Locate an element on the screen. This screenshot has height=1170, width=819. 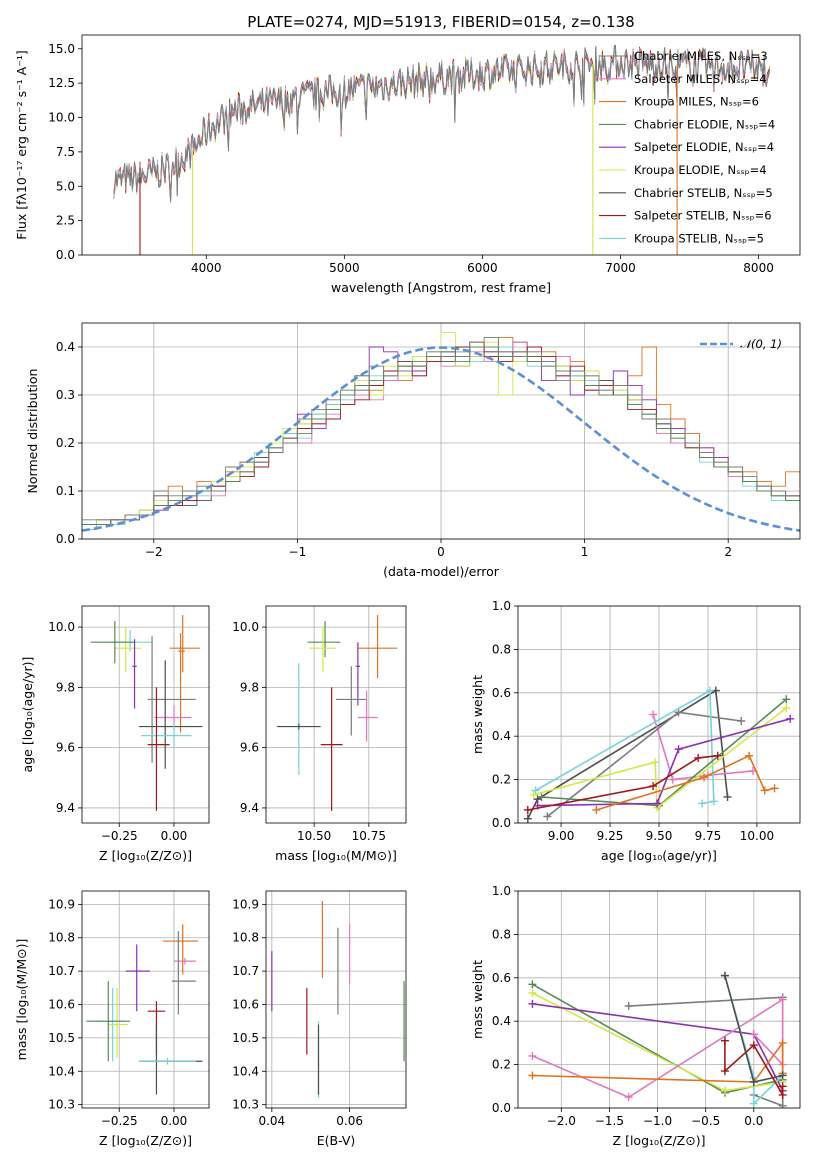
x-tick-label: 0.06 is located at coordinates (349, 1121).